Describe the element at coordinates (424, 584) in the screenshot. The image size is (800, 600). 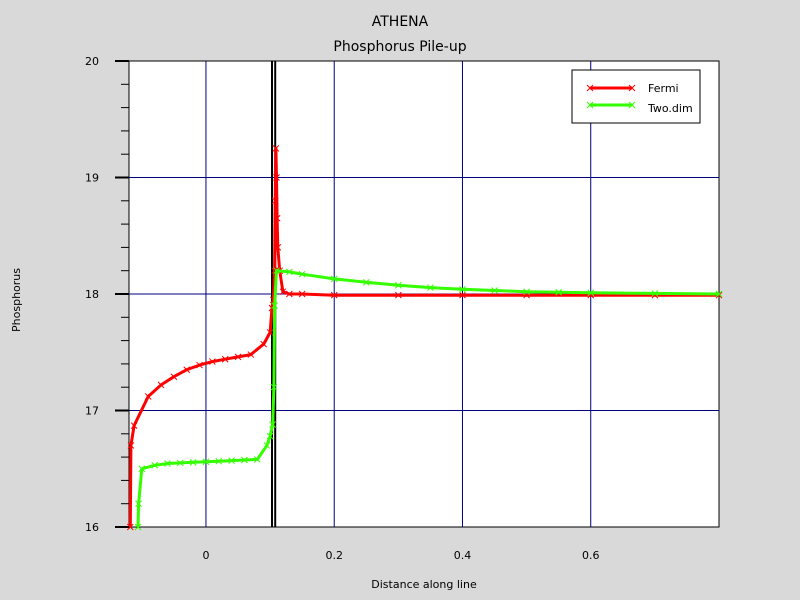
I see `x-axis-label: Distance along line` at that location.